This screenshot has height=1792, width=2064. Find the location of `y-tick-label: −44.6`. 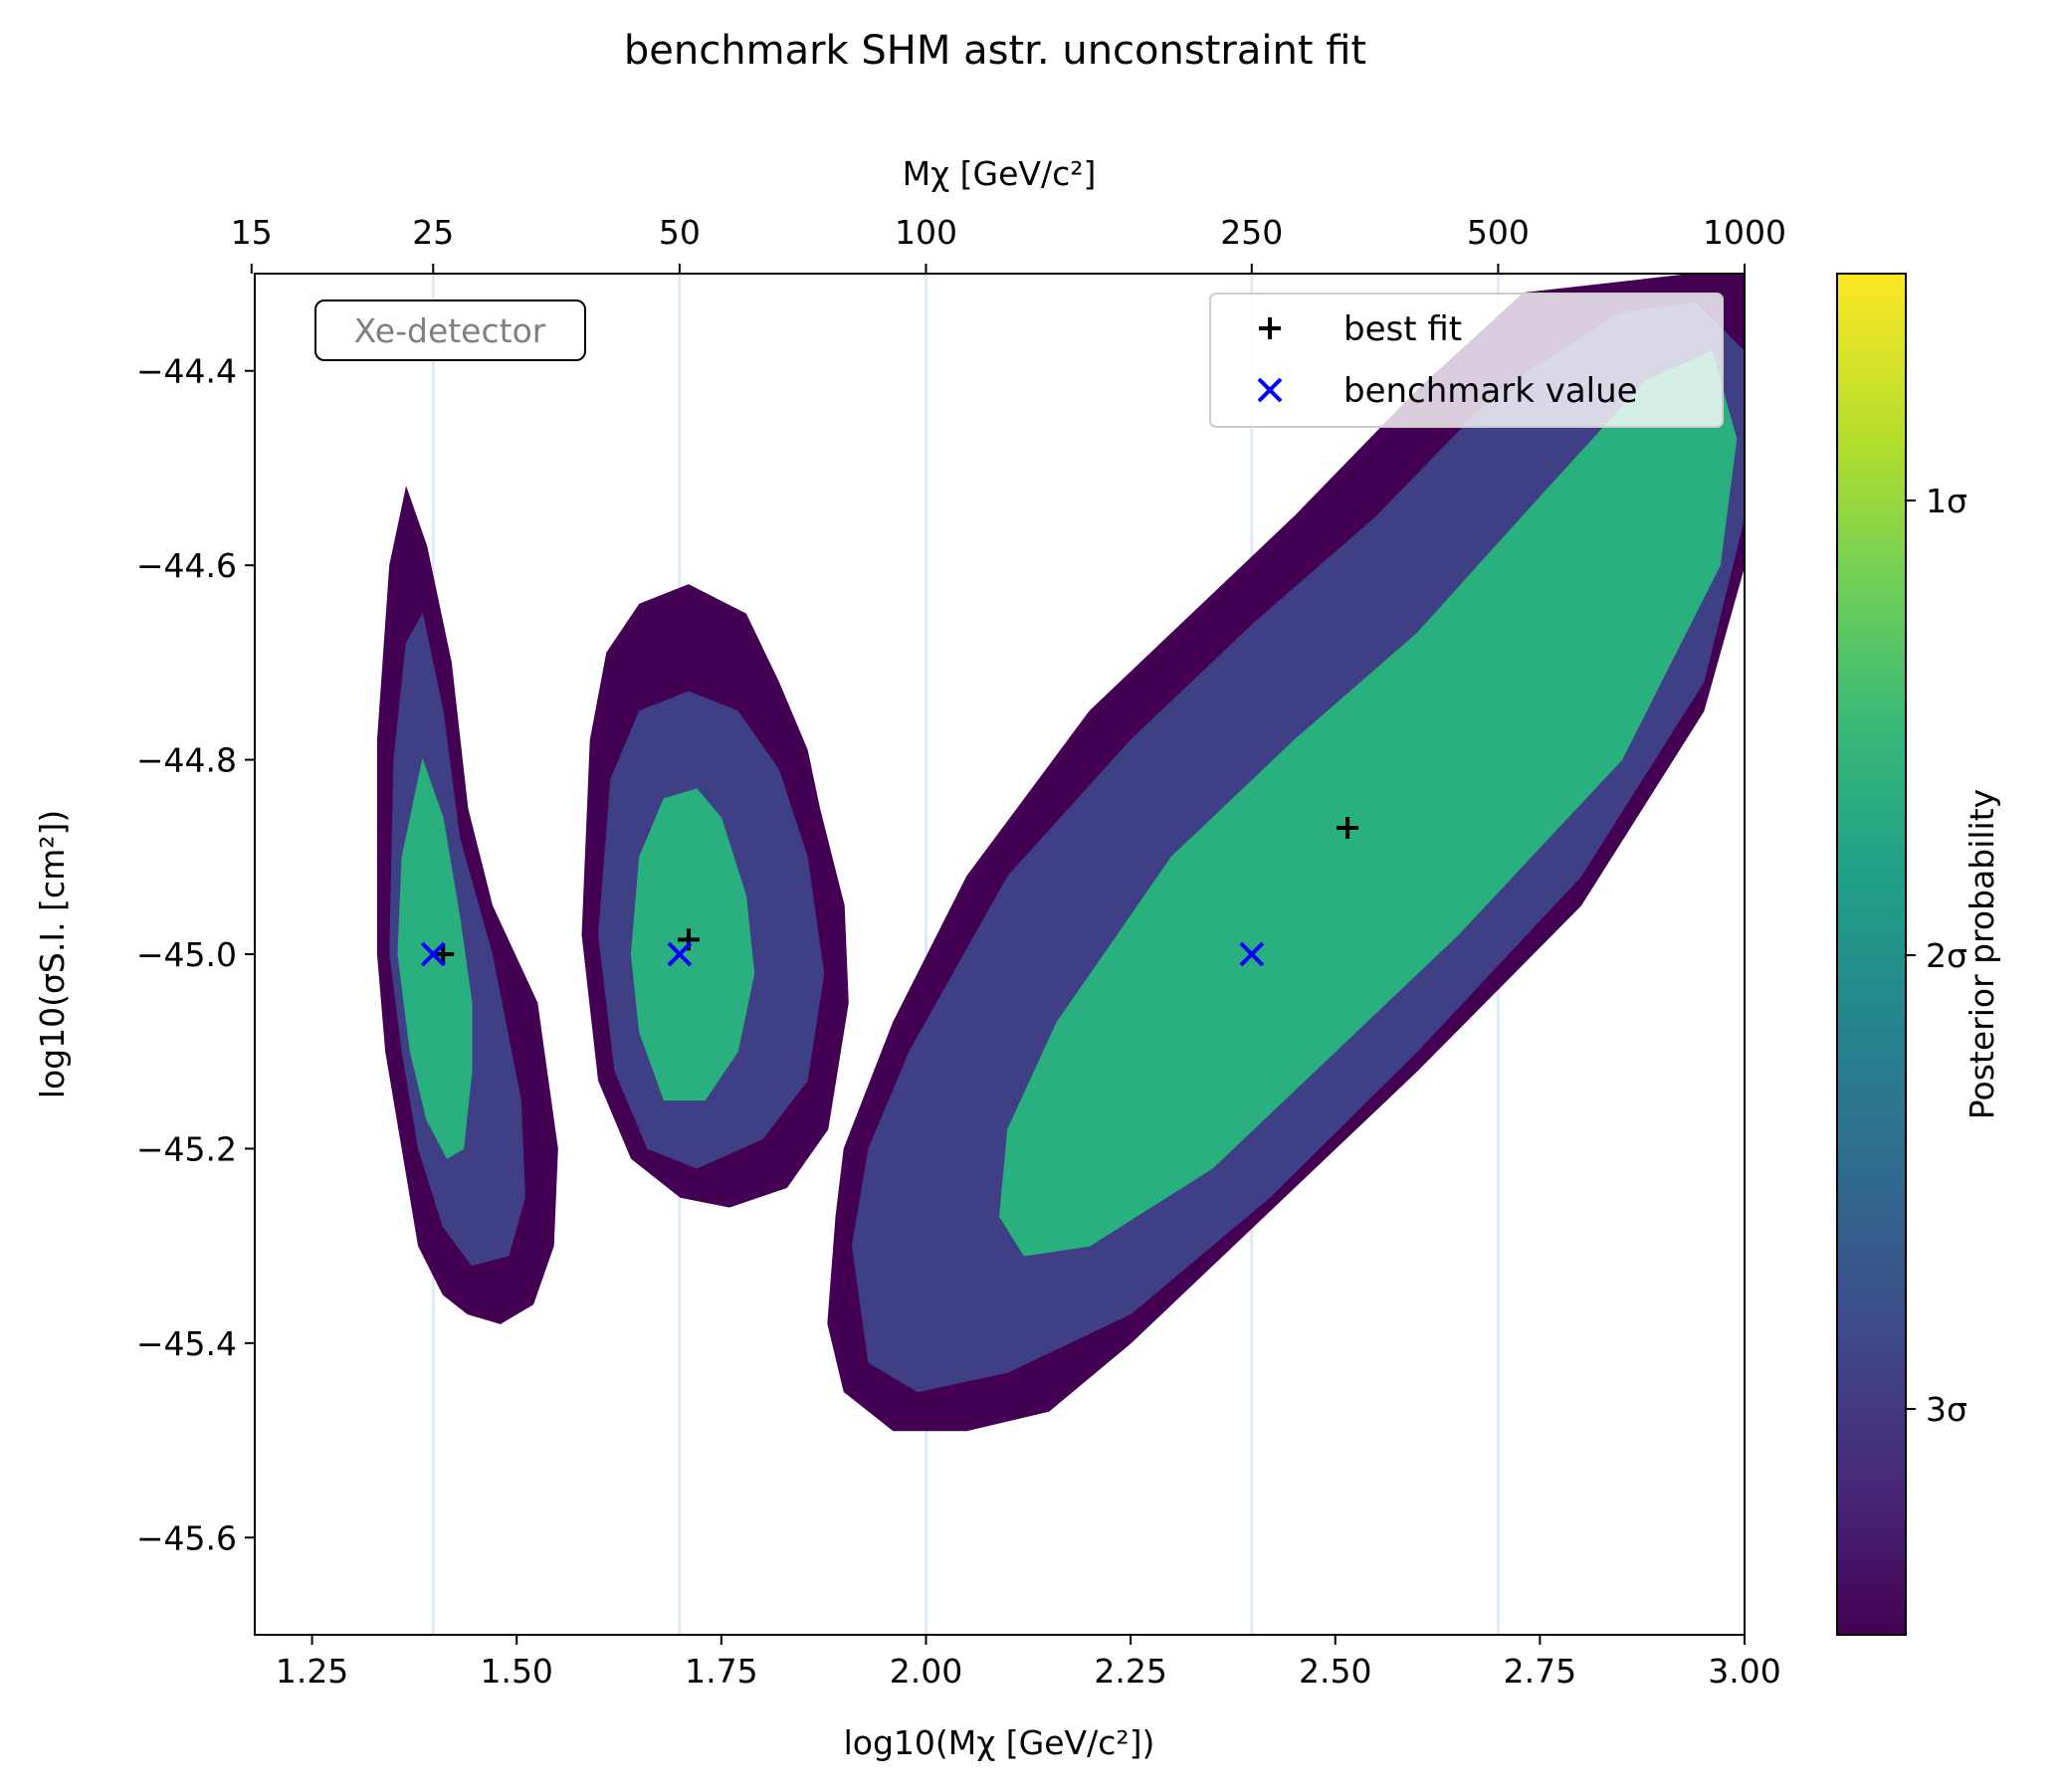

y-tick-label: −44.6 is located at coordinates (186, 565).